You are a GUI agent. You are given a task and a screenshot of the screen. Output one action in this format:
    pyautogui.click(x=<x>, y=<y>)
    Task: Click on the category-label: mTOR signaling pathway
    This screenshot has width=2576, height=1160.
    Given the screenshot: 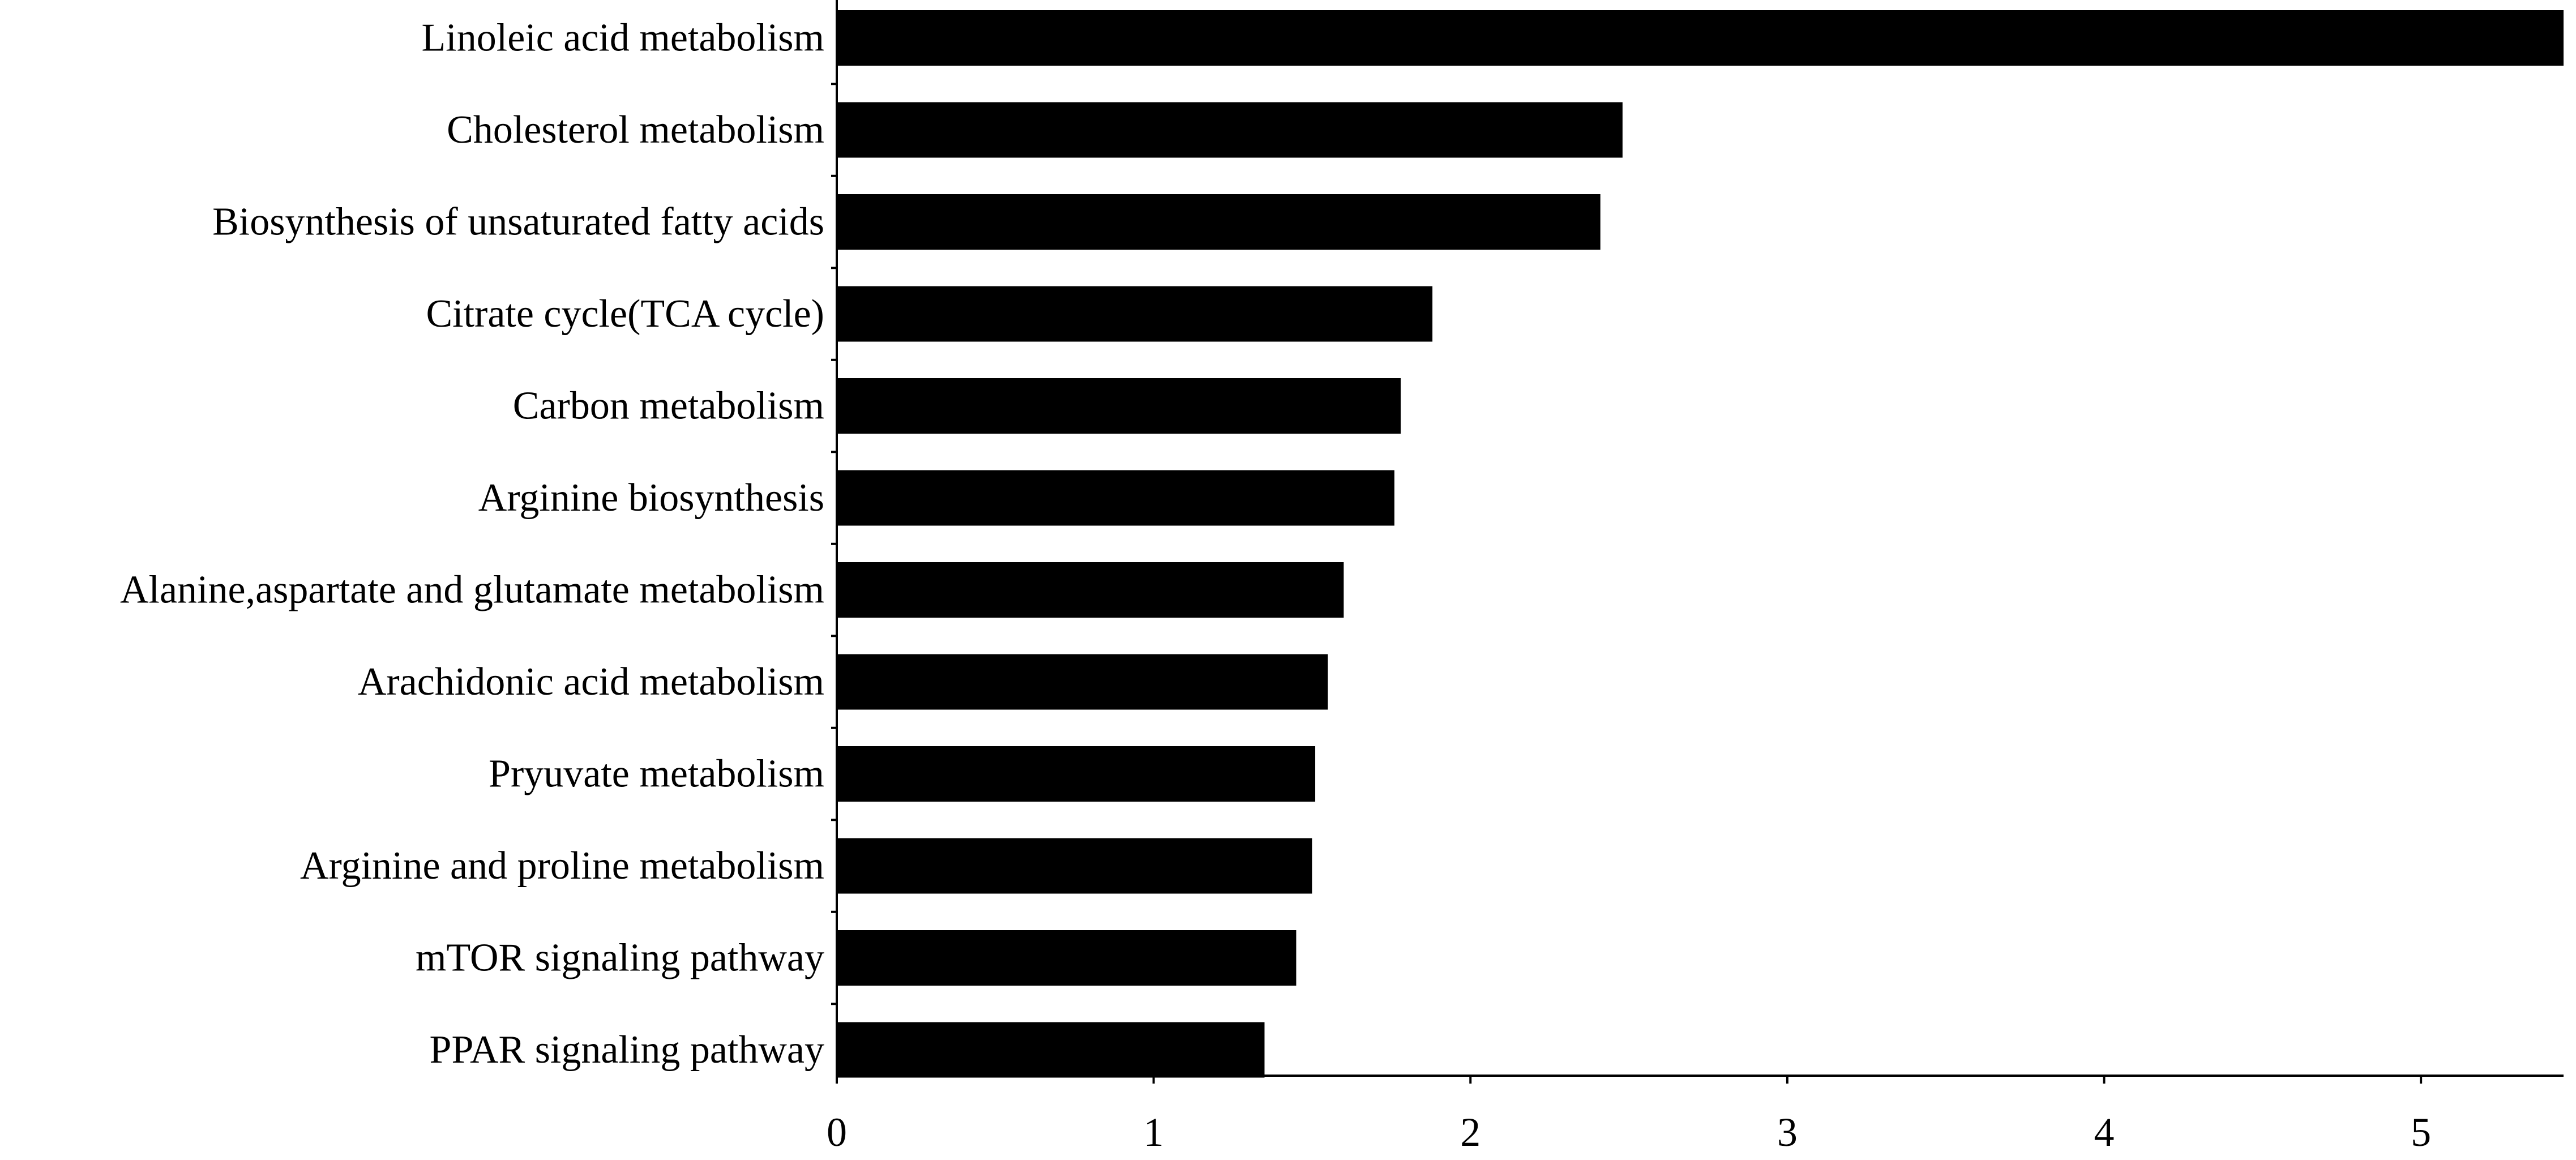 What is the action you would take?
    pyautogui.click(x=620, y=958)
    